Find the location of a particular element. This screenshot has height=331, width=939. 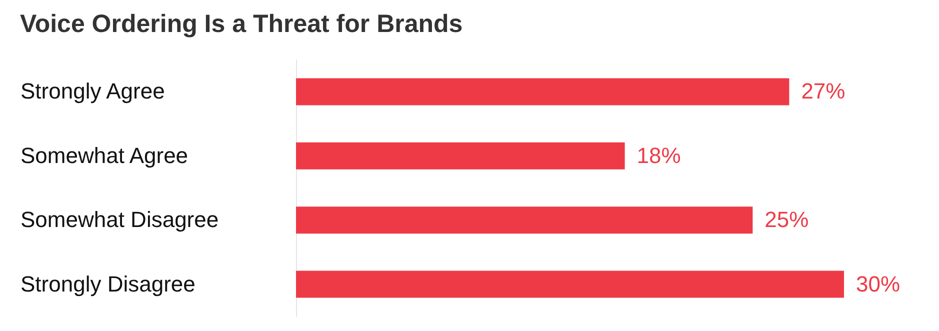

chart-title: Voice Ordering Is a Threat for Brands is located at coordinates (241, 24).